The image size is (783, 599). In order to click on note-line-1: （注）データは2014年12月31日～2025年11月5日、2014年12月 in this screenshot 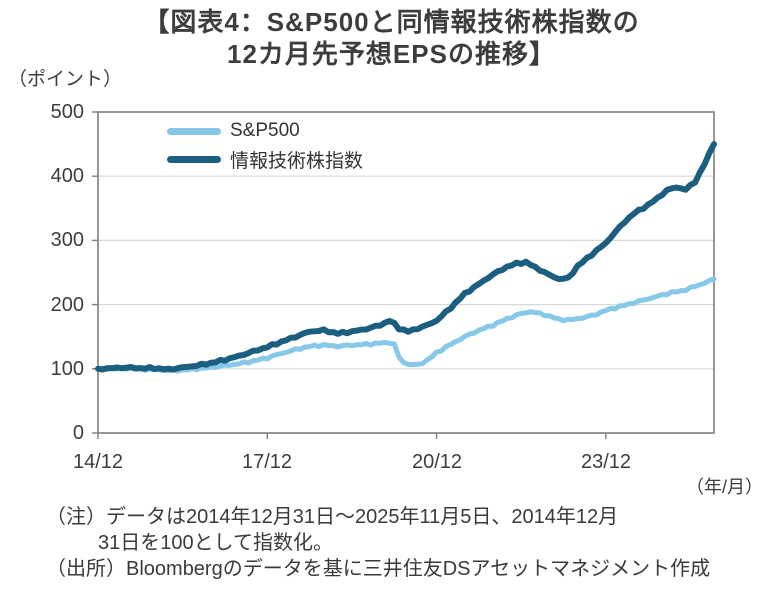, I will do `click(332, 517)`.